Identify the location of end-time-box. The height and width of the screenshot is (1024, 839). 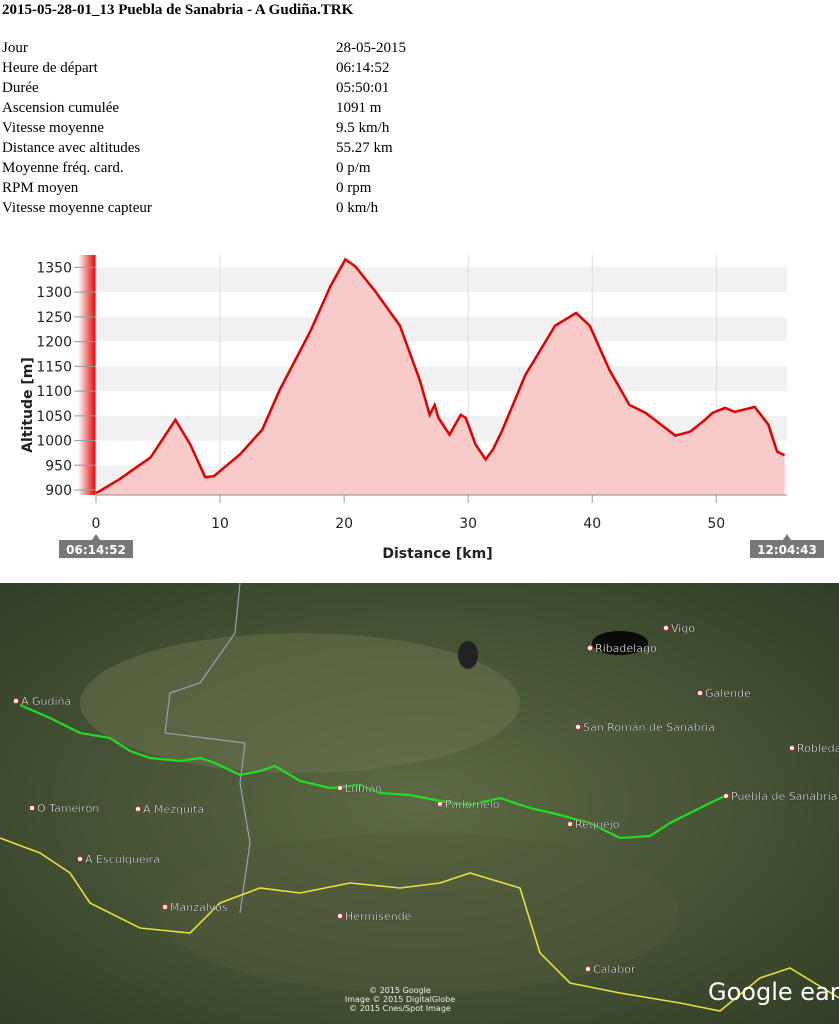
(787, 546).